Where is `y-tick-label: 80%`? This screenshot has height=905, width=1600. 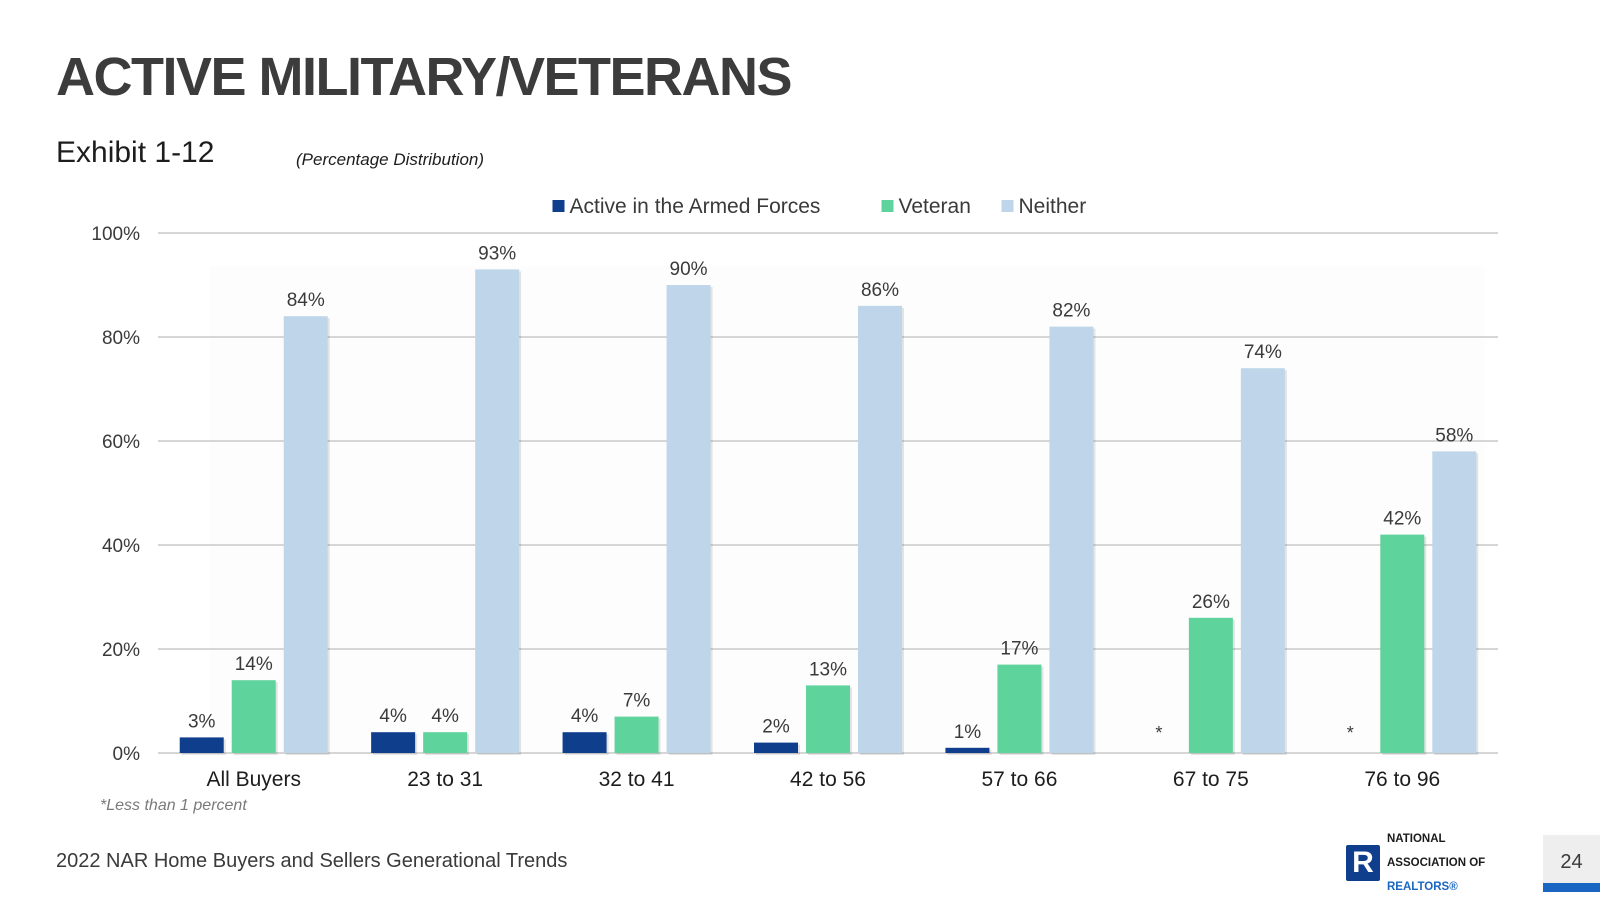
y-tick-label: 80% is located at coordinates (121, 338).